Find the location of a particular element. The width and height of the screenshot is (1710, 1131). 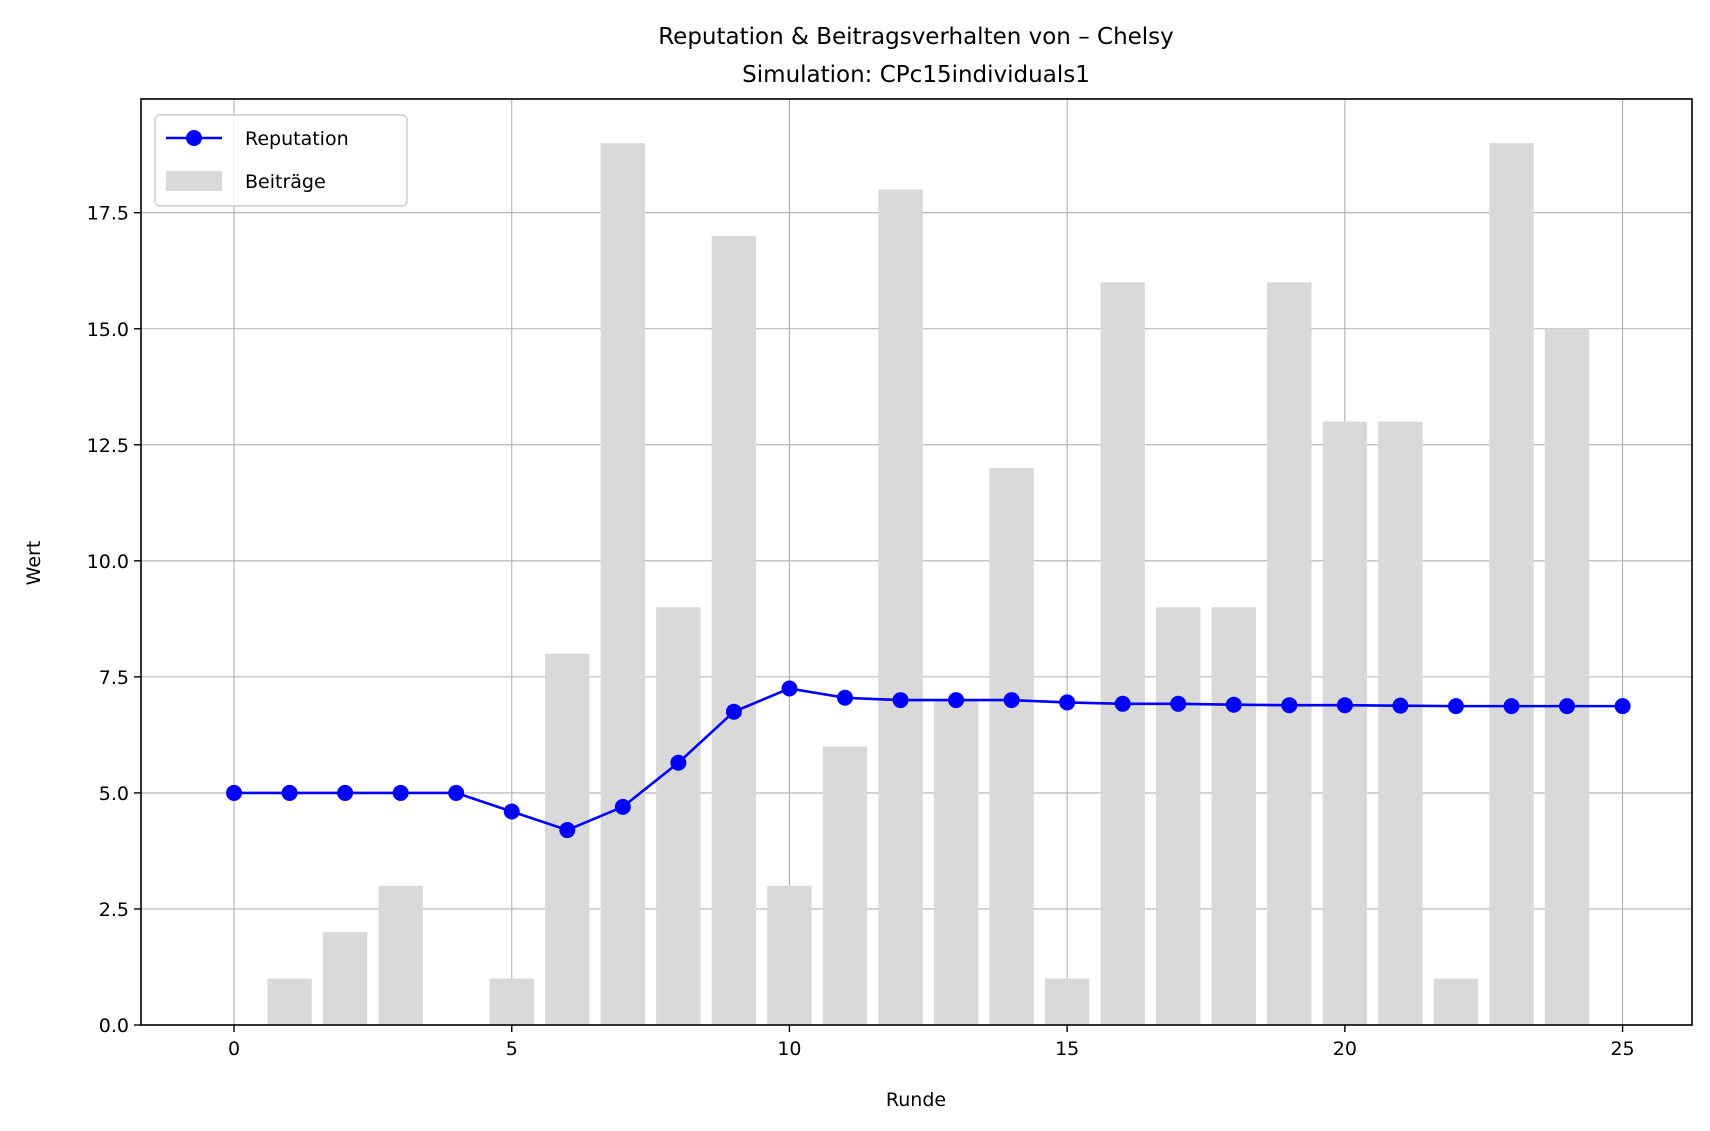

legend-contributions-swatch is located at coordinates (194, 181).